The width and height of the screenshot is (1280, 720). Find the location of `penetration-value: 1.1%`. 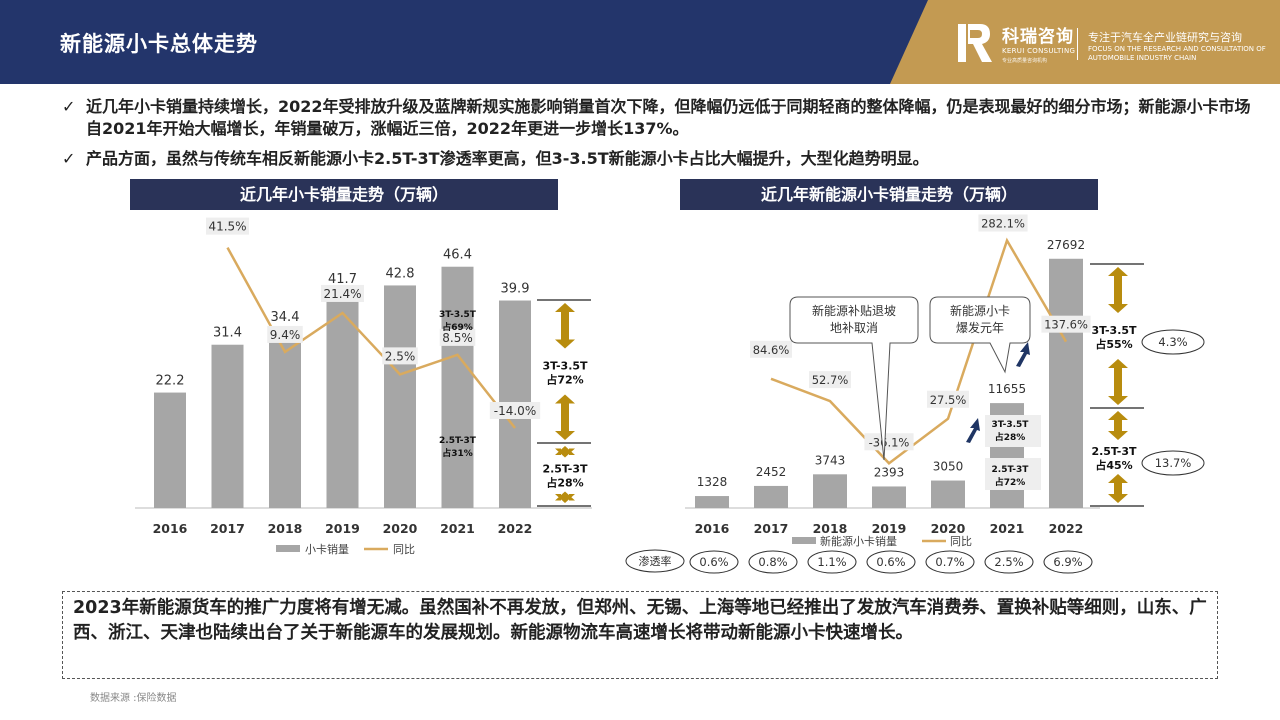

penetration-value: 1.1% is located at coordinates (831, 562).